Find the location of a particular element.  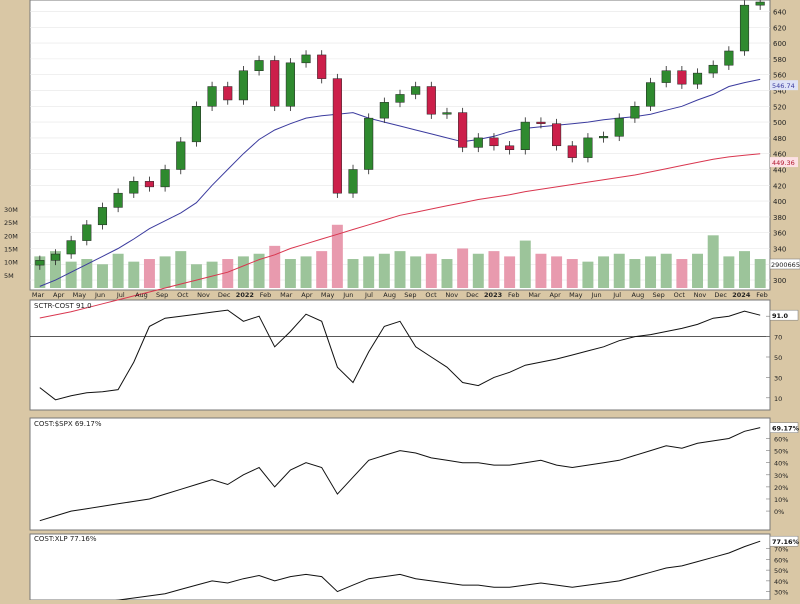

x-tick-label: Apr is located at coordinates (556, 295).